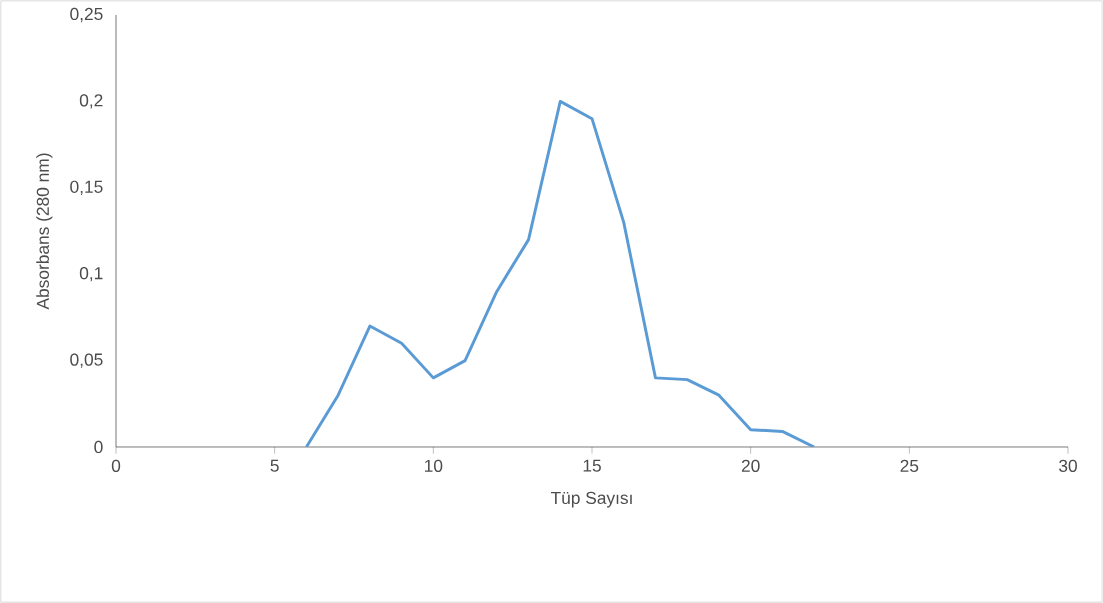 The height and width of the screenshot is (603, 1103). Describe the element at coordinates (86, 15) in the screenshot. I see `y-tick-label: 0,25` at that location.